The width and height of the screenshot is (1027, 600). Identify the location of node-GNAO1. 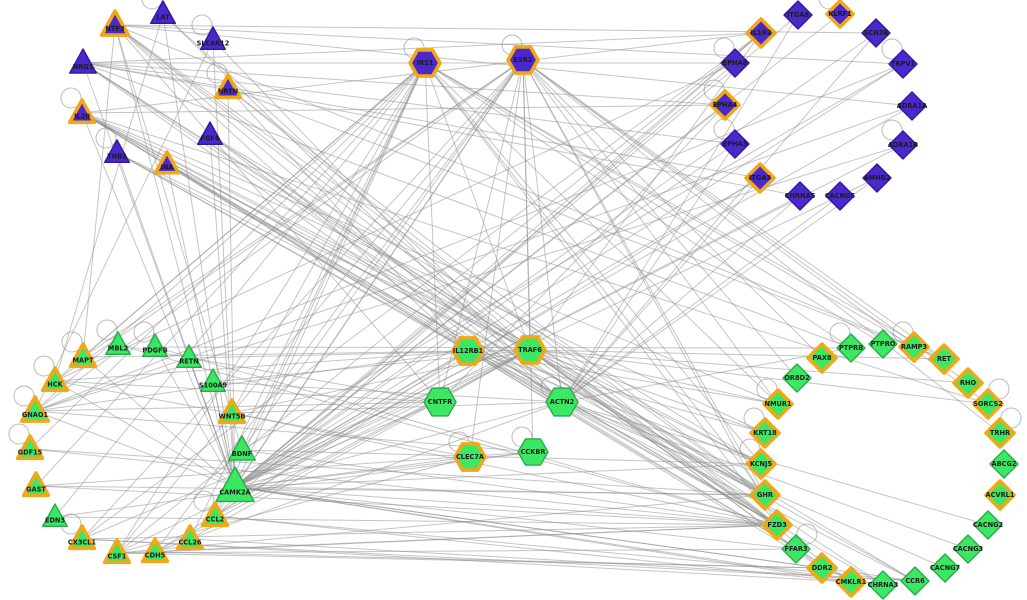
(35, 409).